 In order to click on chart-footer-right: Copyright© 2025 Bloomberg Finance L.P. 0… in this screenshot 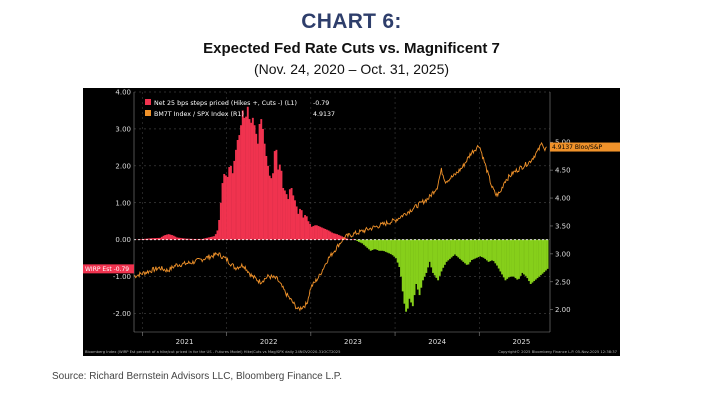, I will do `click(557, 352)`.